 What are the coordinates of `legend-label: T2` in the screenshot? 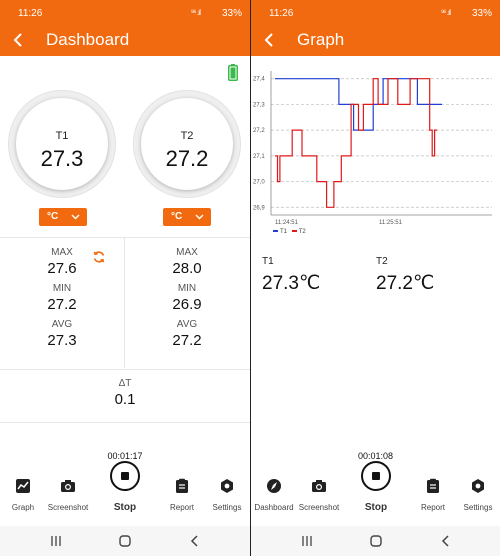 It's located at (302, 232).